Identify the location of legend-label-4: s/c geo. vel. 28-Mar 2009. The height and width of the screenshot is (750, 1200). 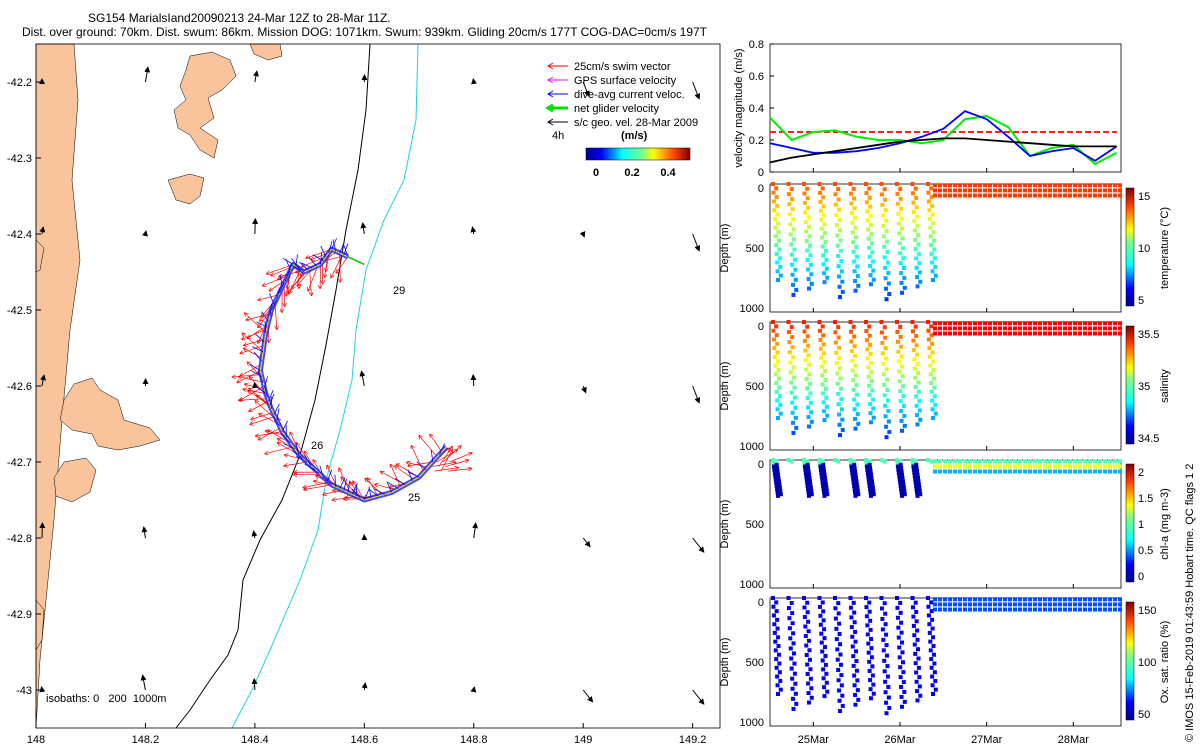
(636, 123).